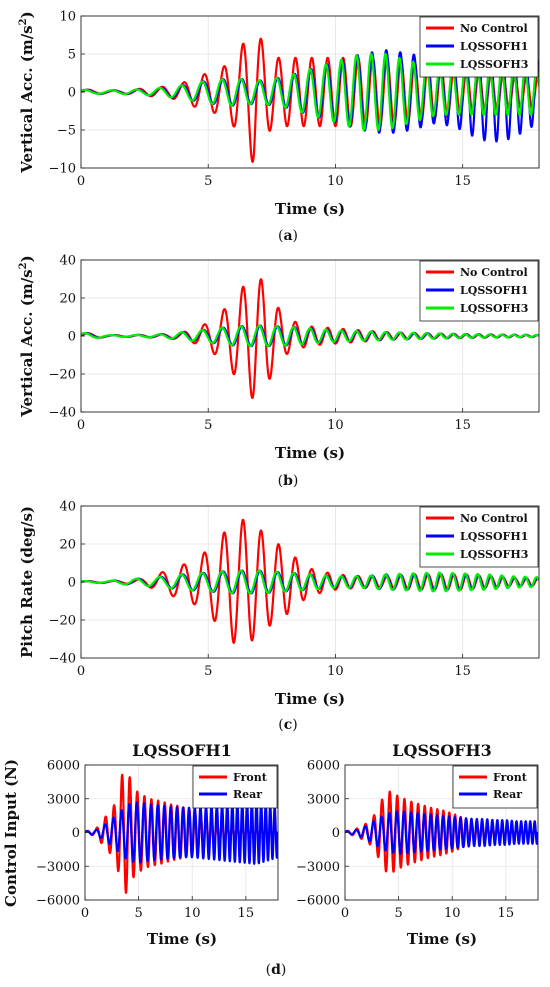 The width and height of the screenshot is (550, 987). What do you see at coordinates (66, 131) in the screenshot?
I see `y-tick-label: −5` at bounding box center [66, 131].